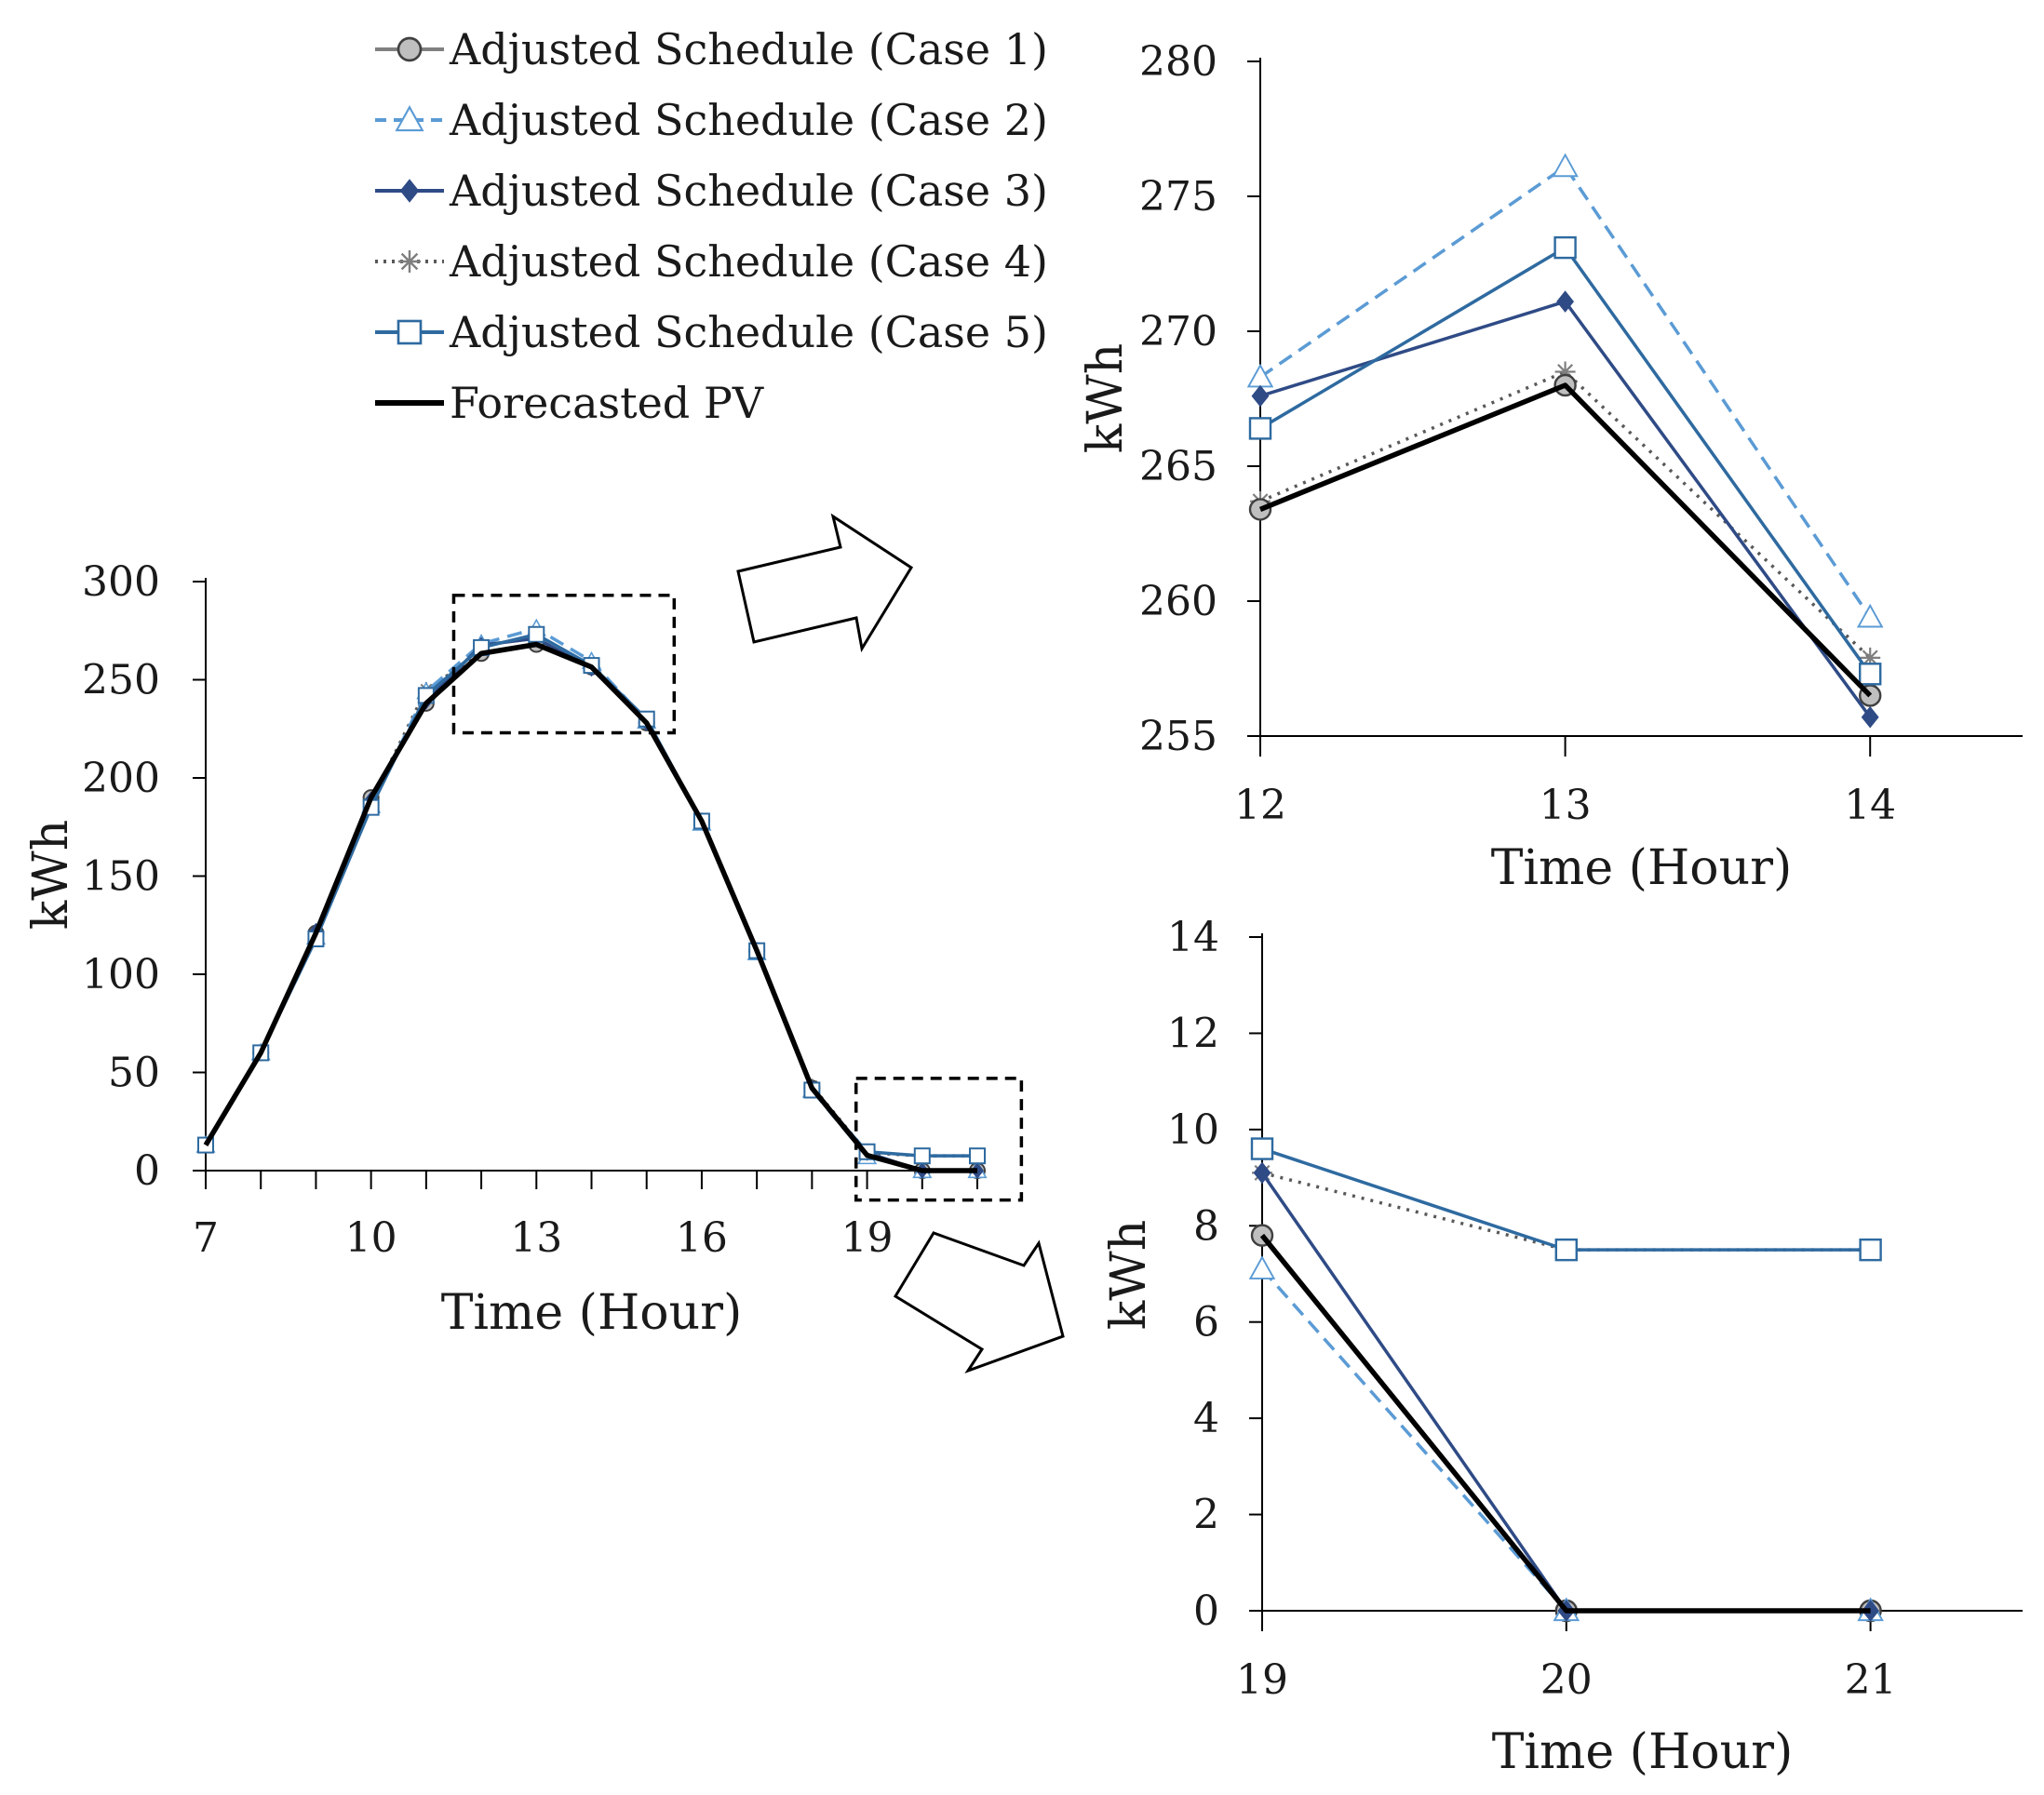  I want to click on y-tick-label: 150, so click(121, 877).